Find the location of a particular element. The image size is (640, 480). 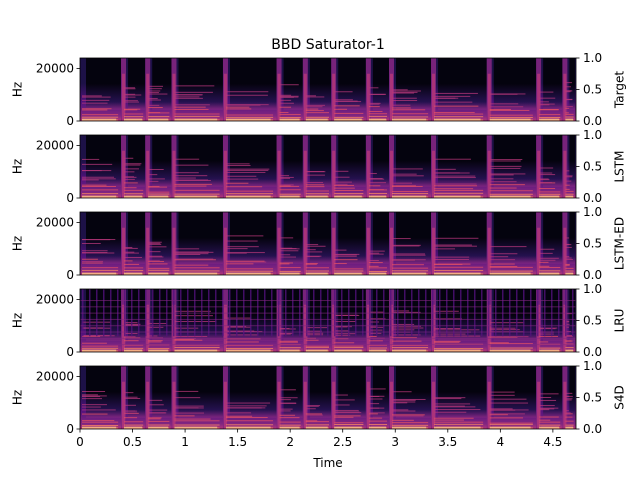

right-tick-label: 0.0 is located at coordinates (592, 198).